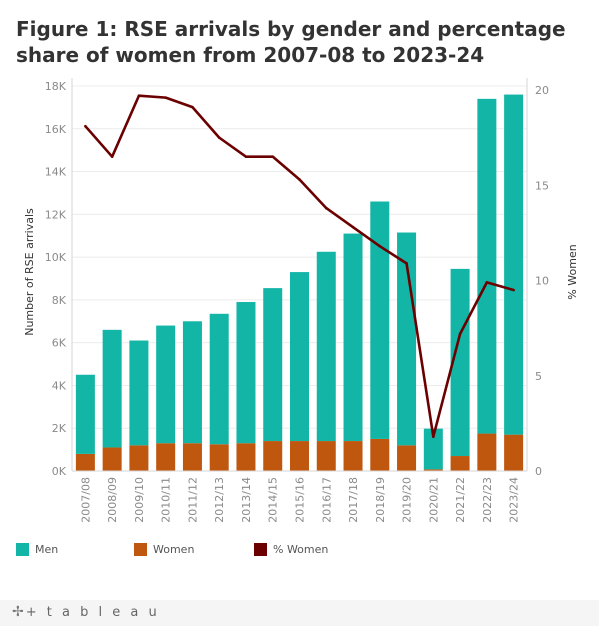 This screenshot has height=626, width=599. What do you see at coordinates (56, 257) in the screenshot?
I see `y-tick-label: 10K` at bounding box center [56, 257].